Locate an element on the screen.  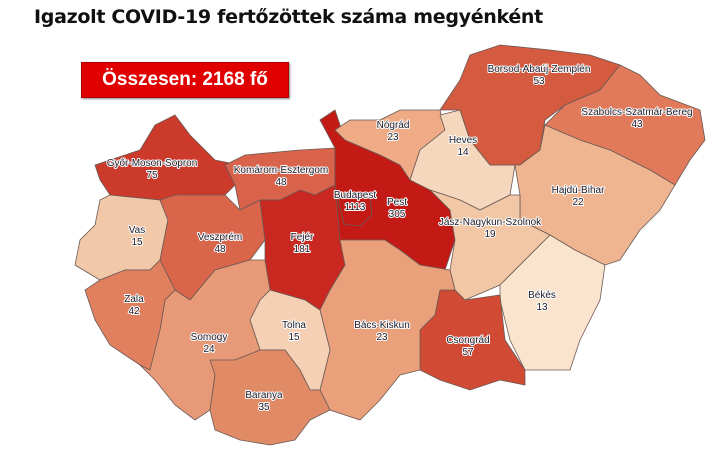
county-value-label: 43 is located at coordinates (637, 124).